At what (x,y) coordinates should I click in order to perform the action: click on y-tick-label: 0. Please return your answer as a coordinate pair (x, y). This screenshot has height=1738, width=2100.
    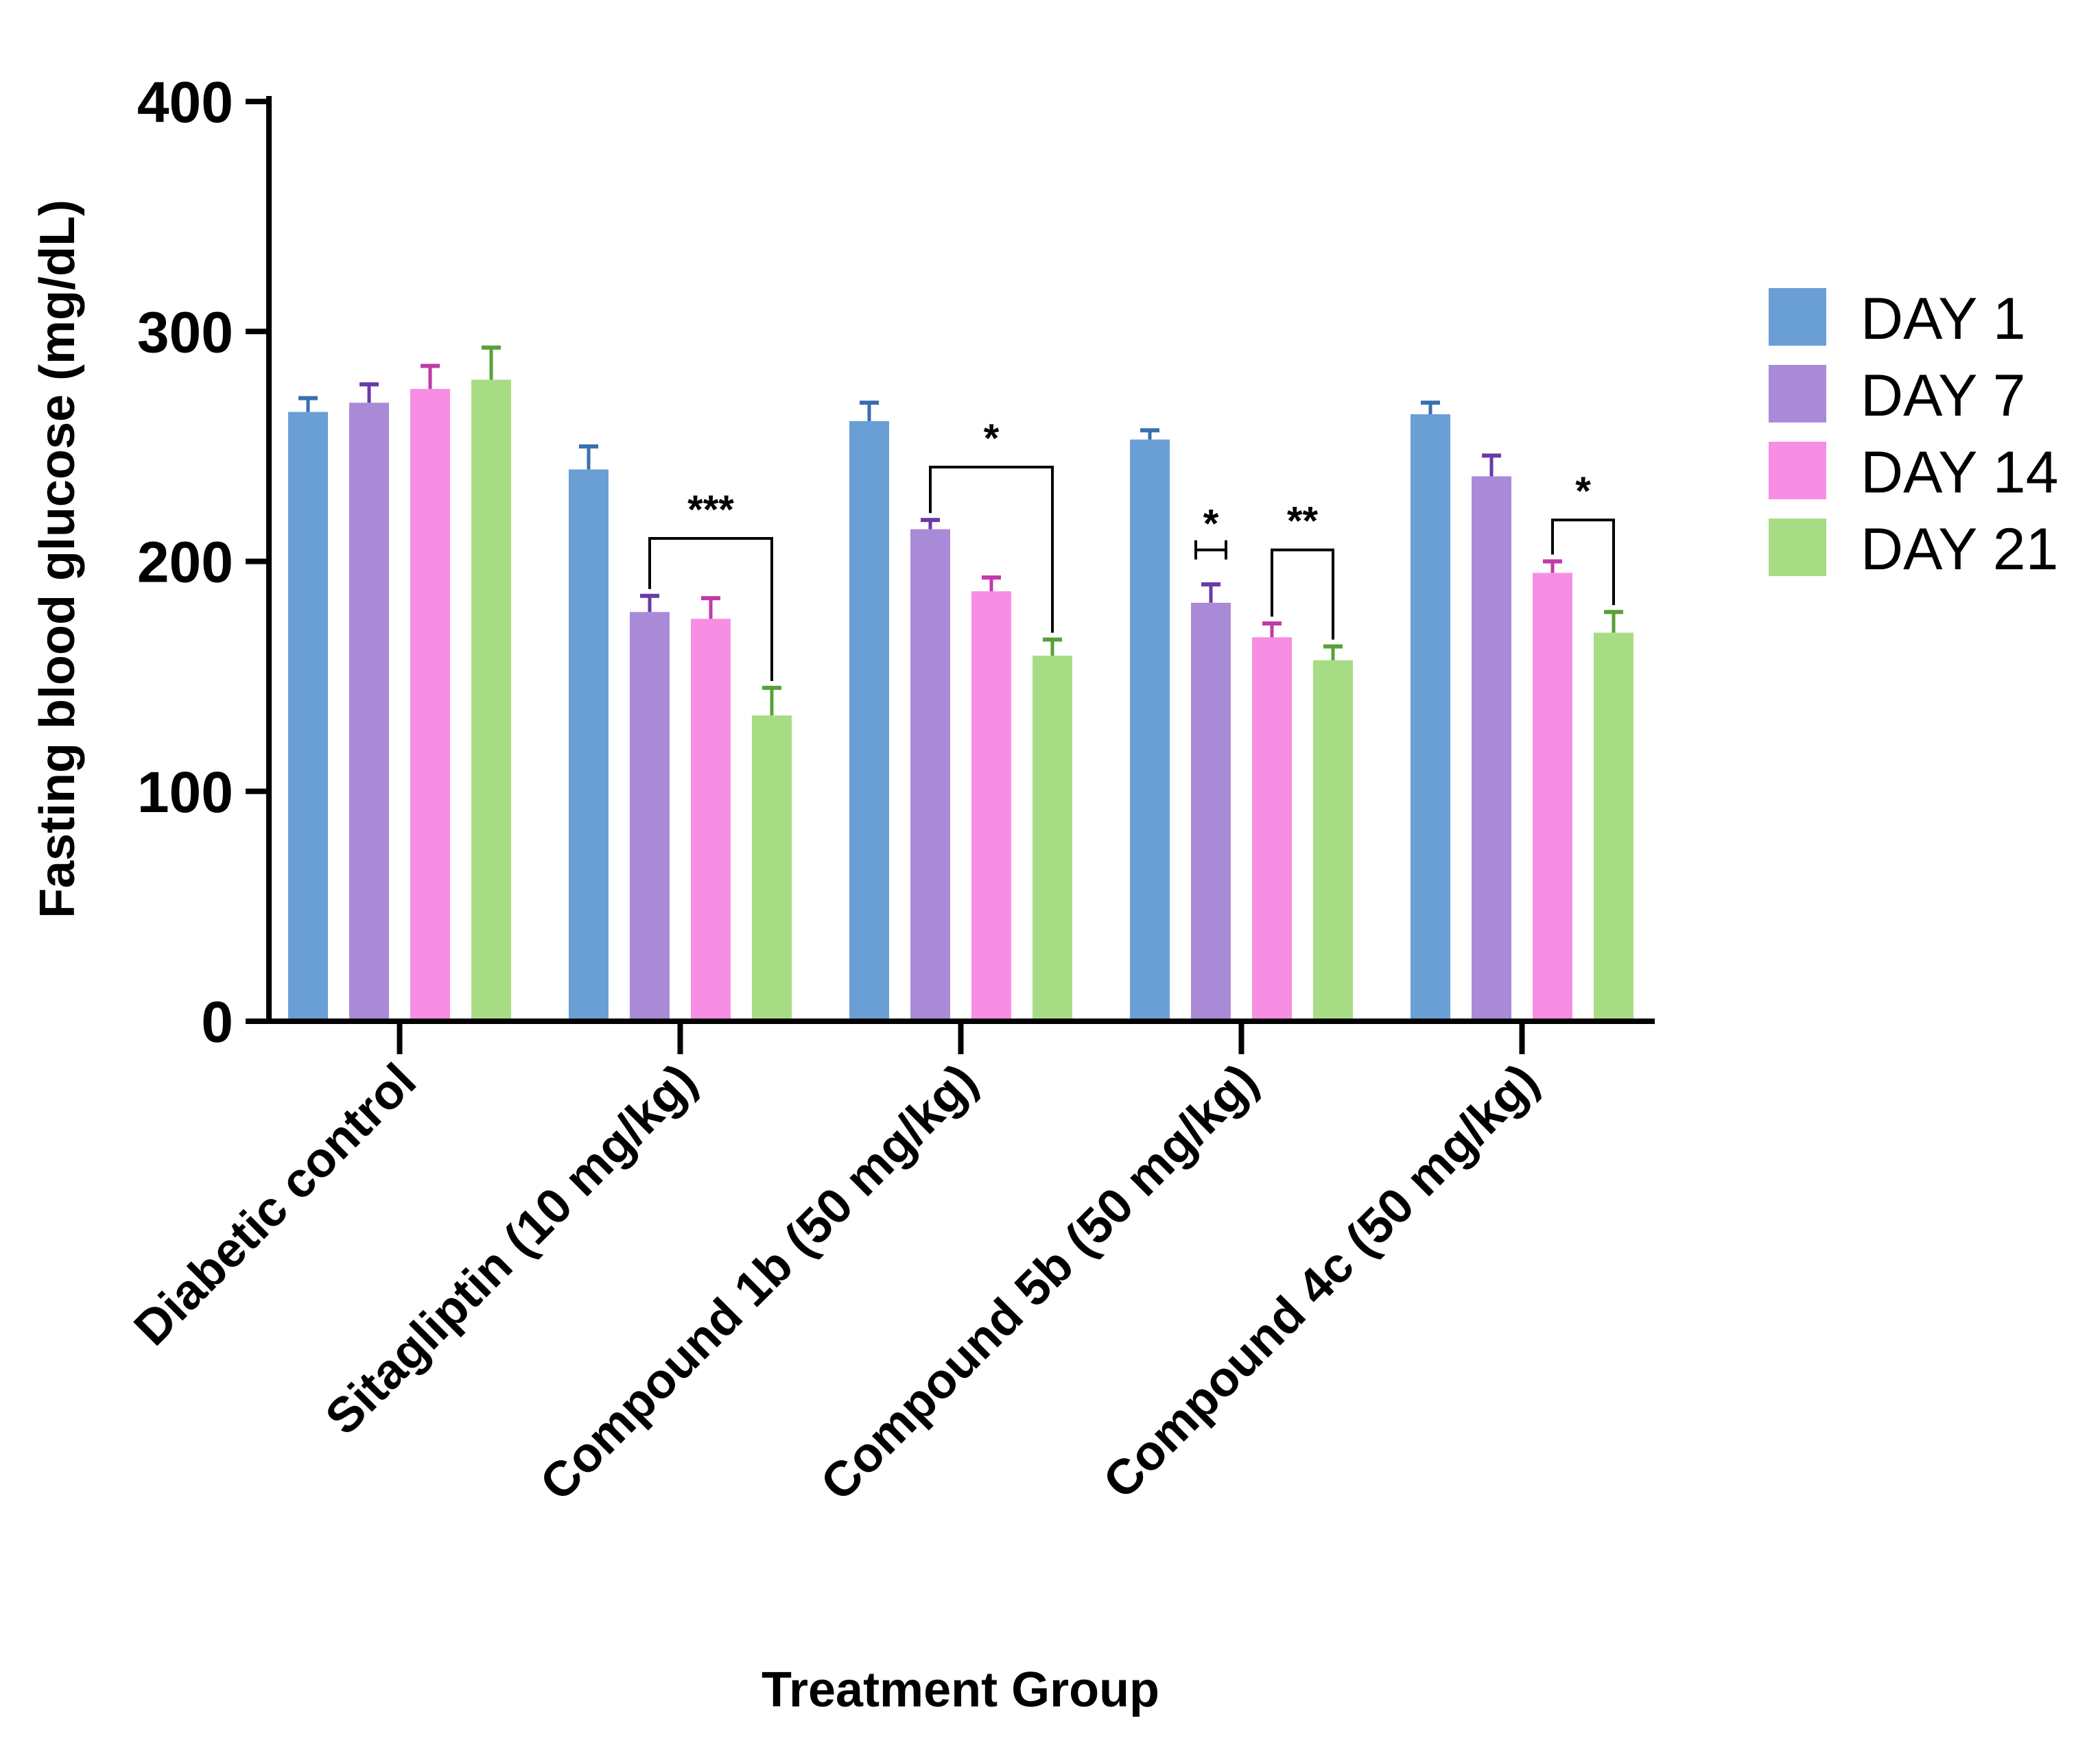
    Looking at the image, I should click on (217, 1022).